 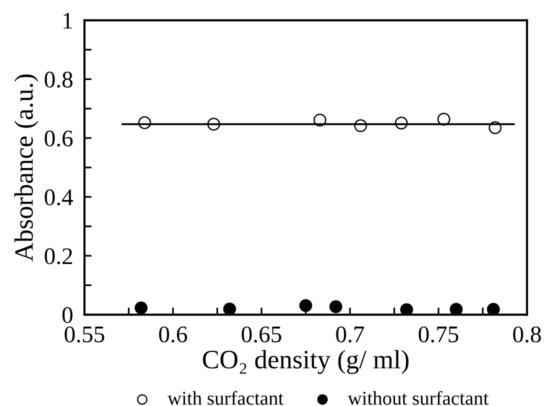 I want to click on y-tick-label: 0, so click(x=67, y=315).